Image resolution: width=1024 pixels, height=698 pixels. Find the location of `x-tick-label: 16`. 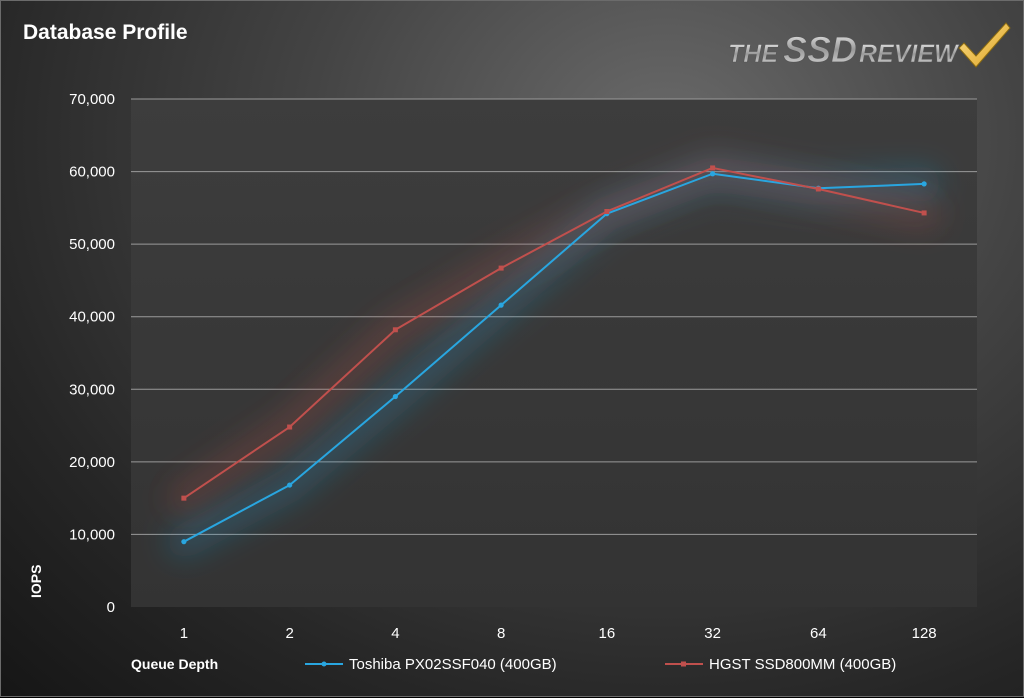

x-tick-label: 16 is located at coordinates (607, 633).